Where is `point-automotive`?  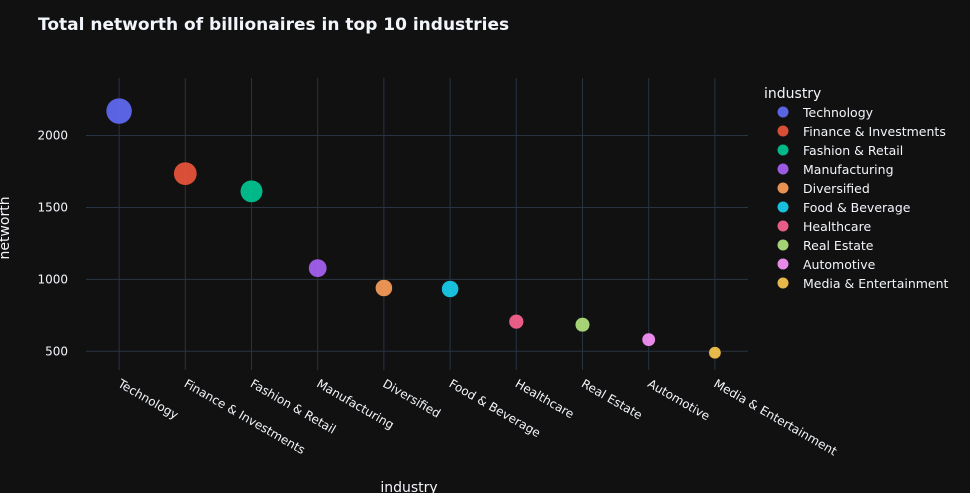 point-automotive is located at coordinates (648, 339).